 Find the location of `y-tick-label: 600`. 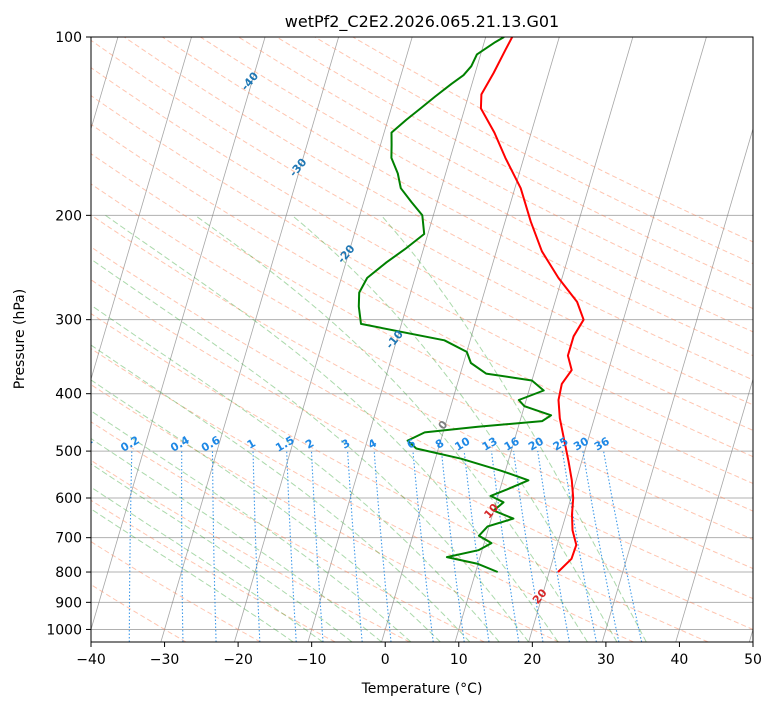

y-tick-label: 600 is located at coordinates (68, 499).